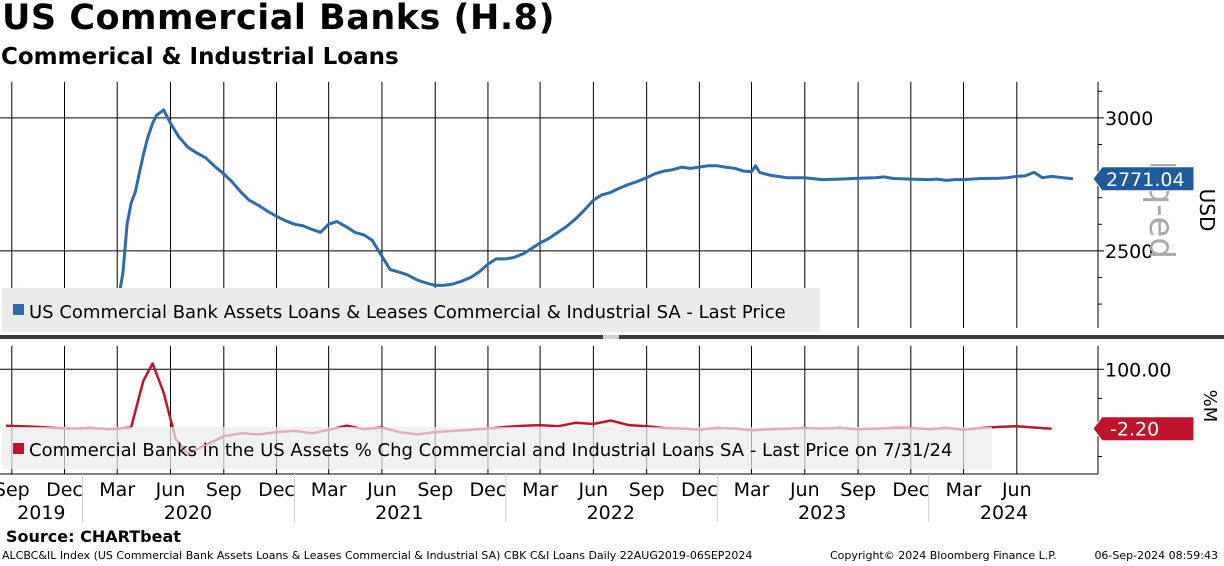  What do you see at coordinates (200, 57) in the screenshot?
I see `chart-subtitle: Commerical & Industrial Loans` at bounding box center [200, 57].